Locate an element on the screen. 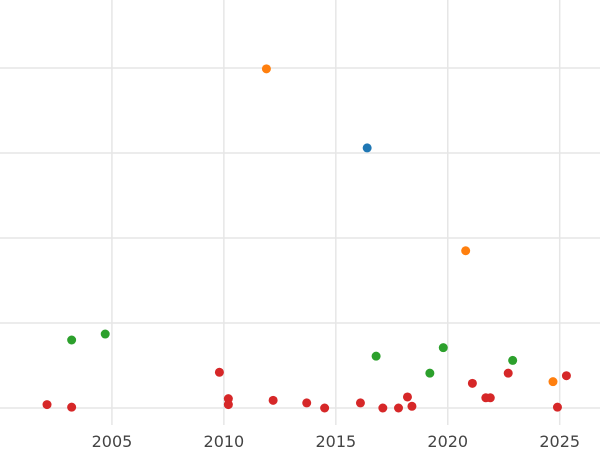 This screenshot has height=450, width=600. x-tick-label-2005: 2005 is located at coordinates (112, 441).